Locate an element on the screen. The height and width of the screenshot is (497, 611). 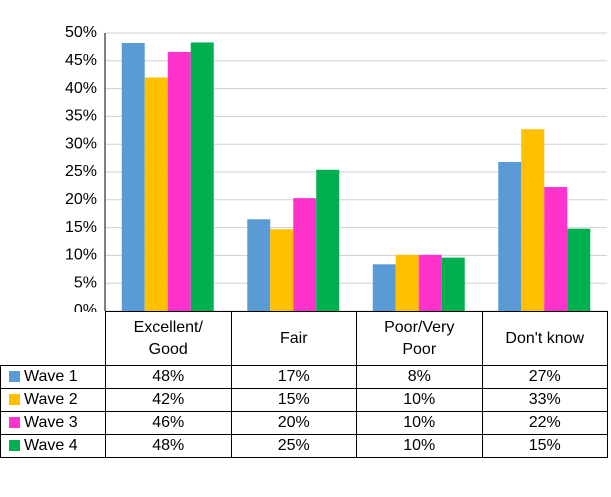
series-name-cell: Wave 1 is located at coordinates (53, 377).